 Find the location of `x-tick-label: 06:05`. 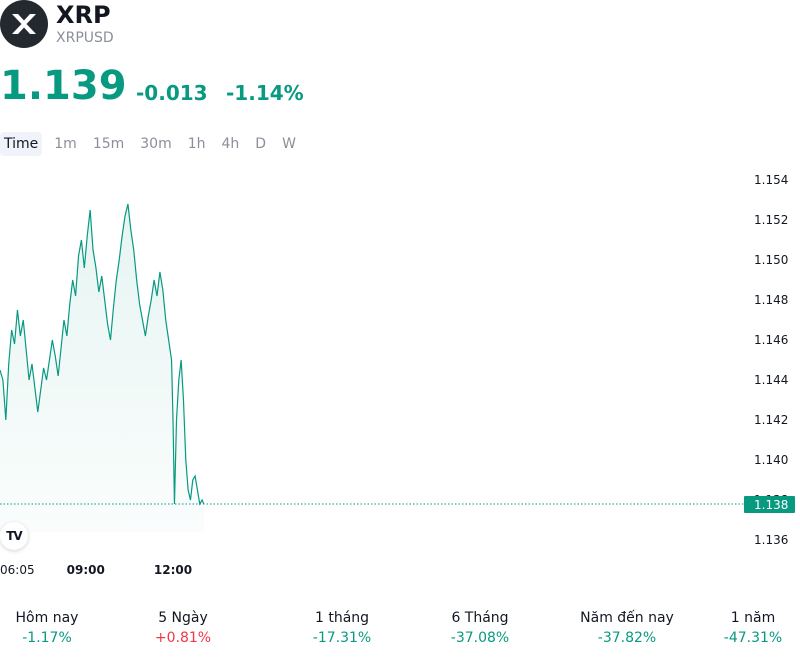

x-tick-label: 06:05 is located at coordinates (17, 570).